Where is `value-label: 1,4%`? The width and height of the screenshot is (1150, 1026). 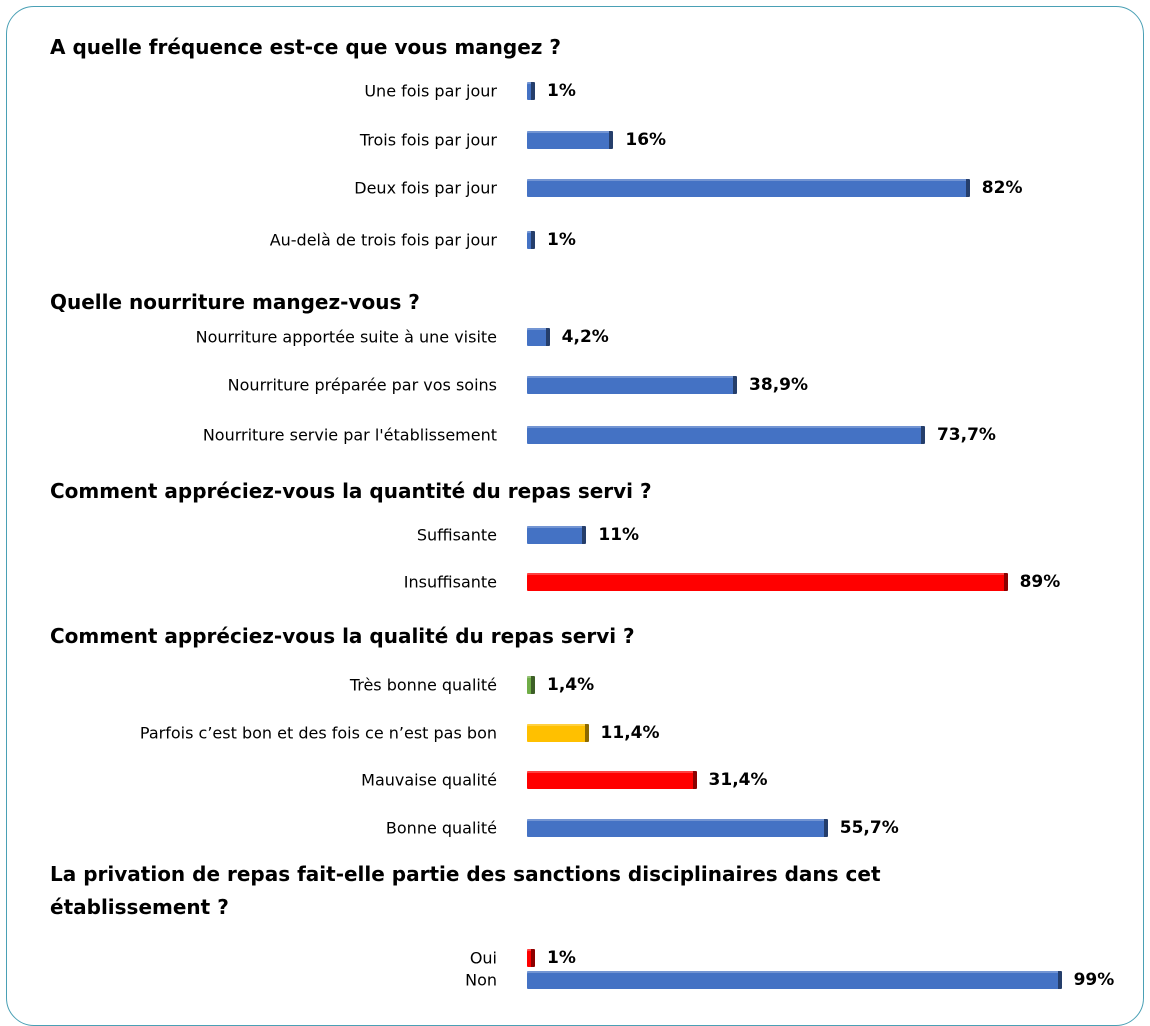
value-label: 1,4% is located at coordinates (571, 685).